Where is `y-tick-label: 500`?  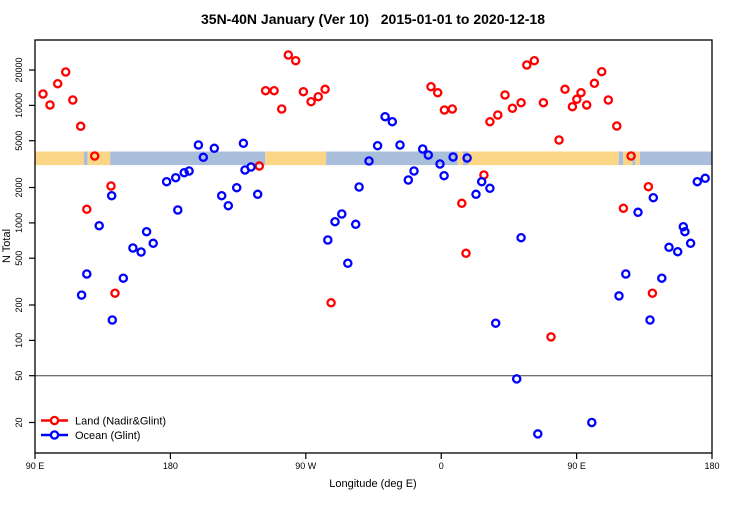 y-tick-label: 500 is located at coordinates (19, 258).